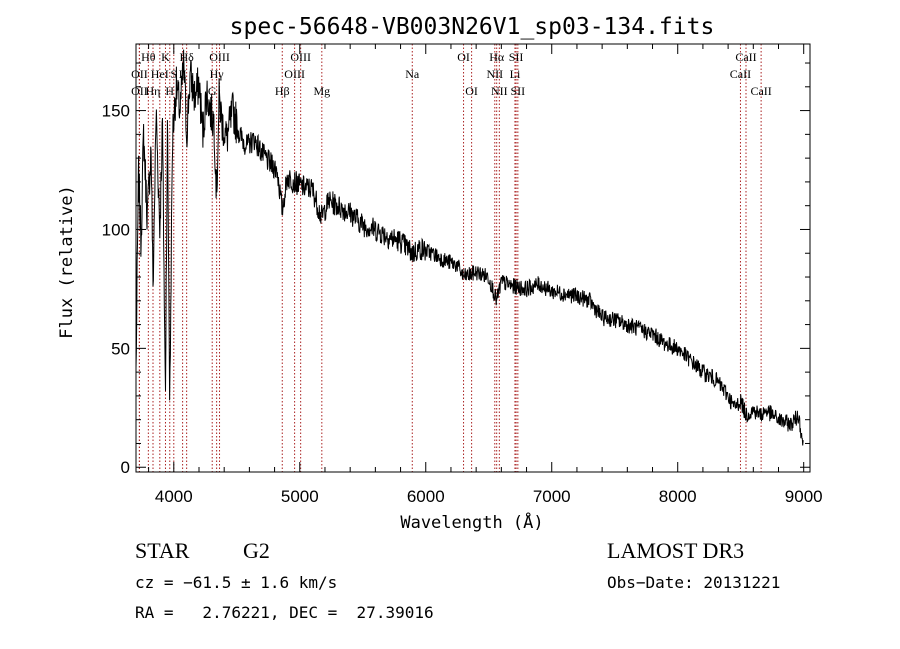 The height and width of the screenshot is (649, 900). What do you see at coordinates (552, 496) in the screenshot?
I see `x-tick-label: 7000` at bounding box center [552, 496].